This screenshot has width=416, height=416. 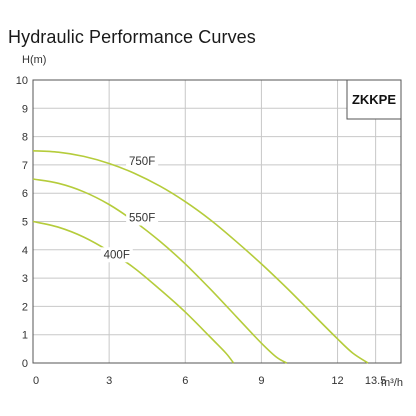 I want to click on model-label-box, so click(x=374, y=99).